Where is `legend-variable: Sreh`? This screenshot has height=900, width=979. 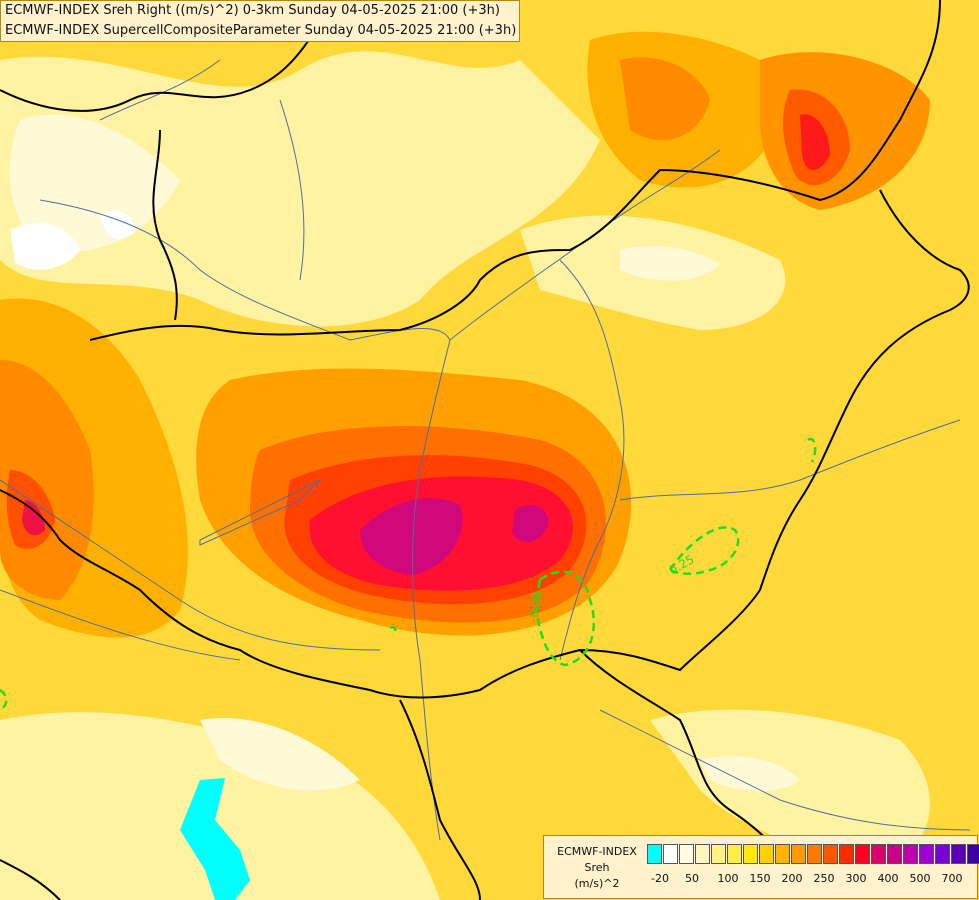 legend-variable: Sreh is located at coordinates (597, 867).